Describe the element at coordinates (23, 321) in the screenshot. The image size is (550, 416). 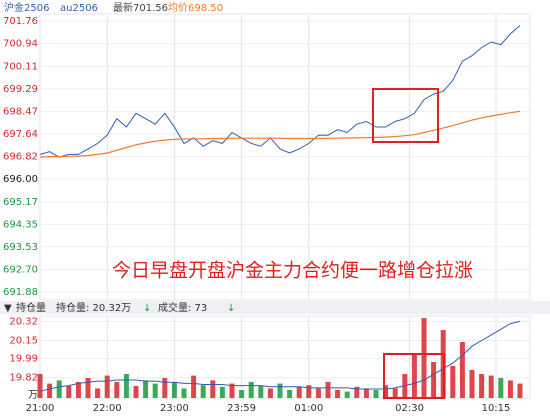
I see `y-tick-label: 20.32` at that location.